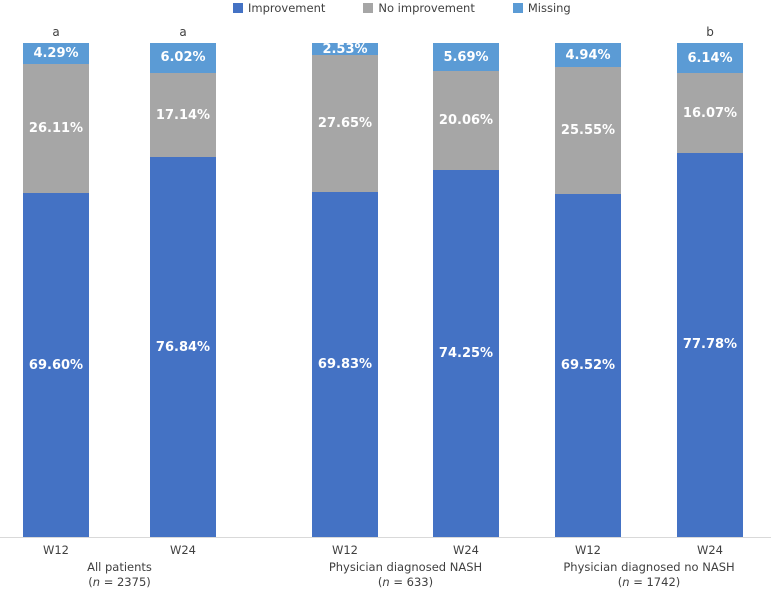  What do you see at coordinates (287, 7) in the screenshot?
I see `legend-label: Improvement` at bounding box center [287, 7].